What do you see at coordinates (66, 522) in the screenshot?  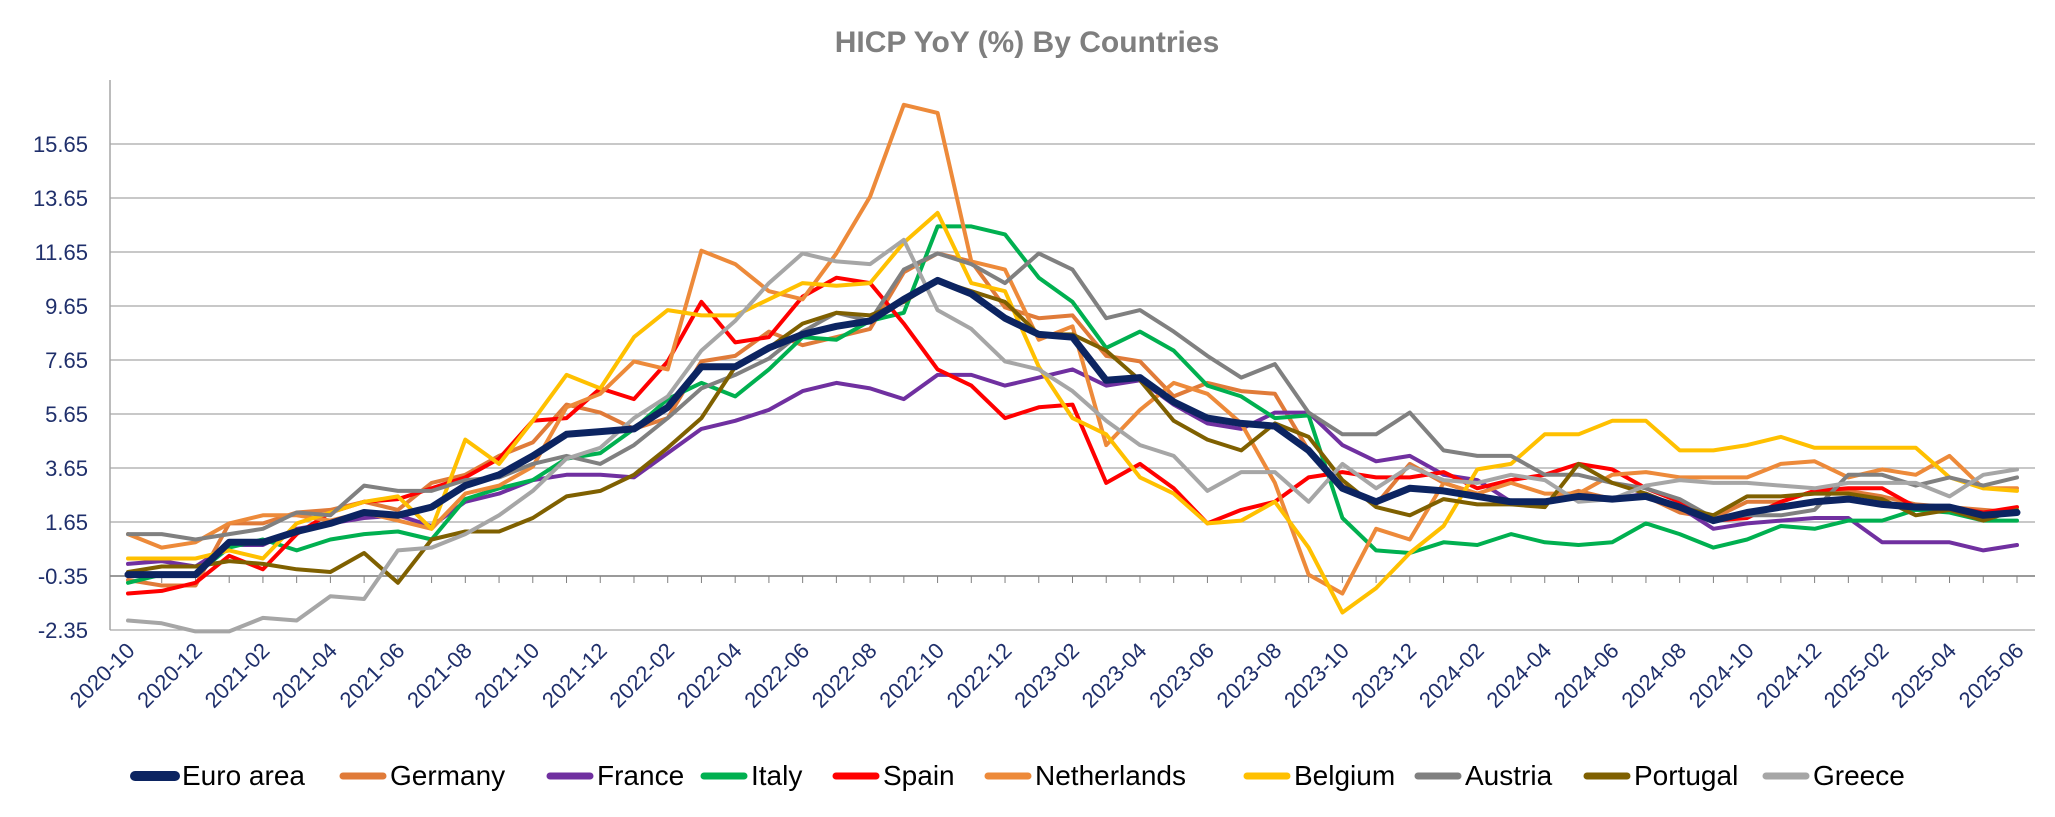 I see `y-tick-label: 1.65` at bounding box center [66, 522].